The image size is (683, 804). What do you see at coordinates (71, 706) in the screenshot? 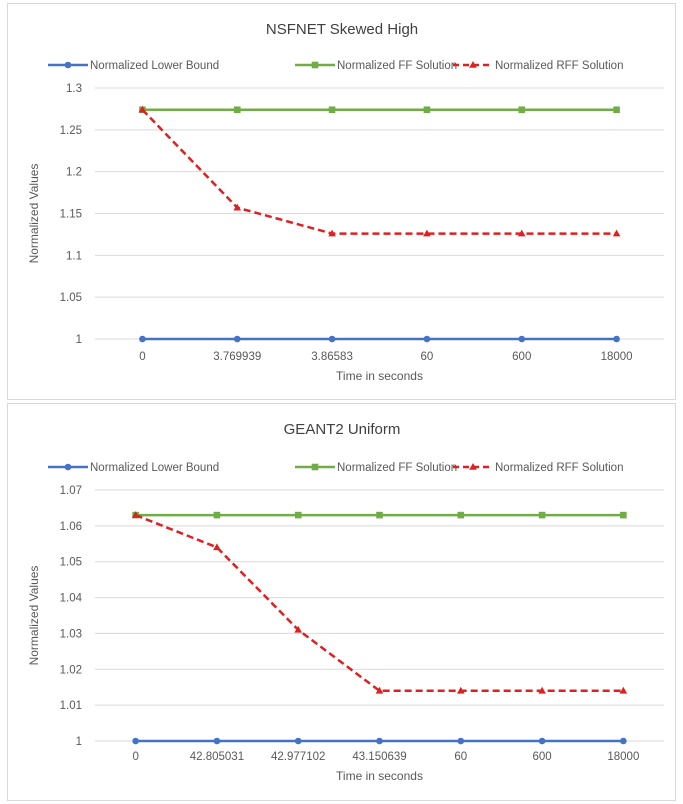
I see `y-tick-label: 1.01` at bounding box center [71, 706].